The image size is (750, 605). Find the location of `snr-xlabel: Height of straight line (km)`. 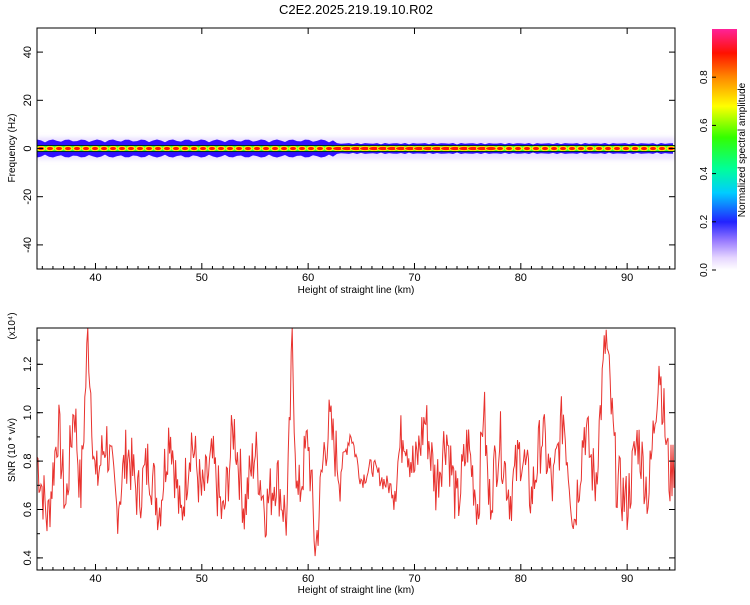

snr-xlabel: Height of straight line (km) is located at coordinates (356, 590).